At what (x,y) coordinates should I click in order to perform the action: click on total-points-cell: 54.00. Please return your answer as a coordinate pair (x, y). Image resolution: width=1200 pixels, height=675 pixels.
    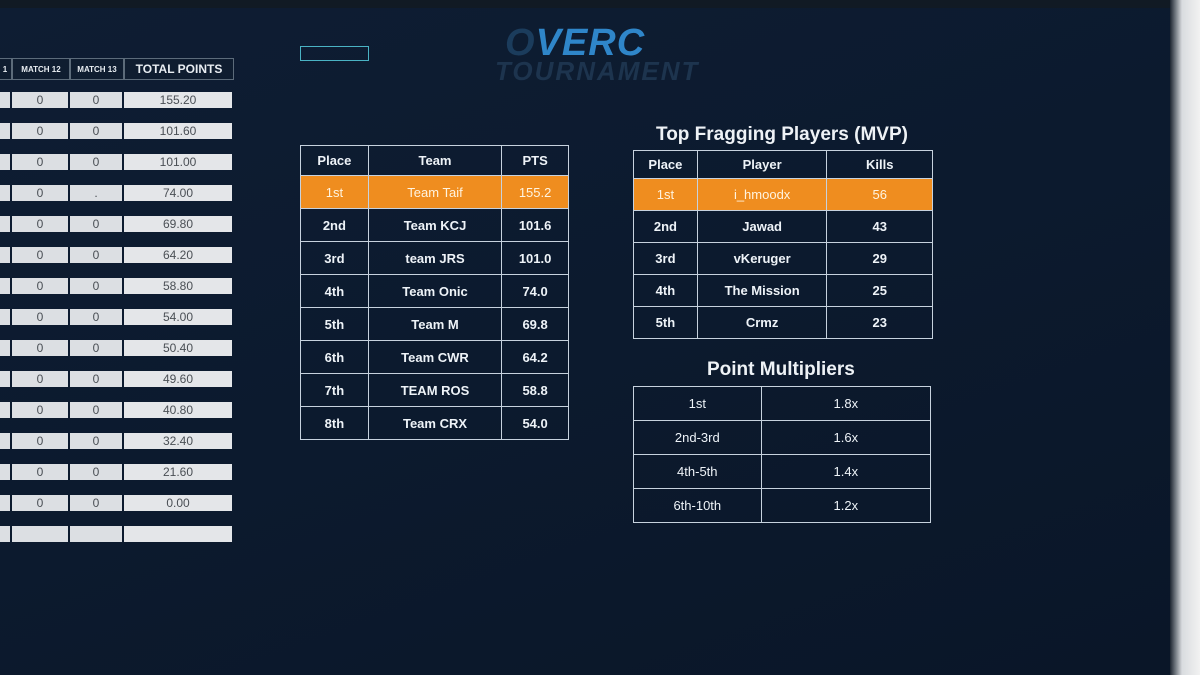
    Looking at the image, I should click on (178, 317).